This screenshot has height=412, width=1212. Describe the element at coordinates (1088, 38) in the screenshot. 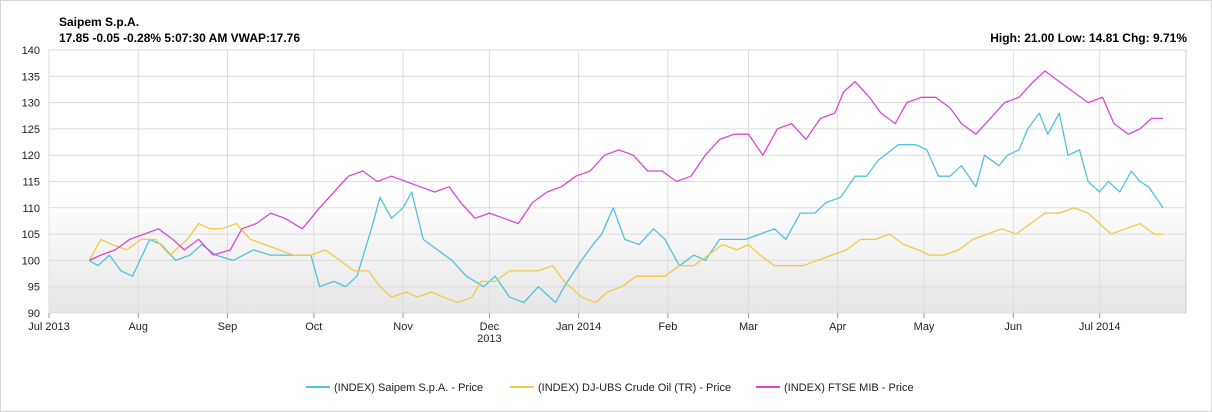

I see `price-stats: High: 21.00 Low: 14.81 Chg: 9.71%` at that location.